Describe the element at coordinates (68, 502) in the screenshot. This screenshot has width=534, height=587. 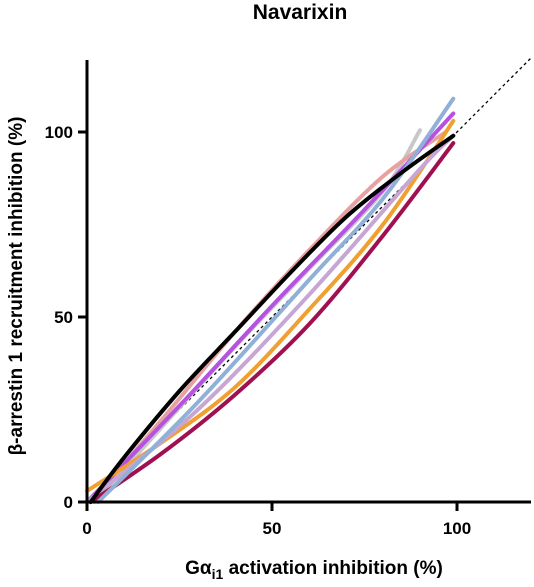
I see `y-tick-label-0: 0` at that location.